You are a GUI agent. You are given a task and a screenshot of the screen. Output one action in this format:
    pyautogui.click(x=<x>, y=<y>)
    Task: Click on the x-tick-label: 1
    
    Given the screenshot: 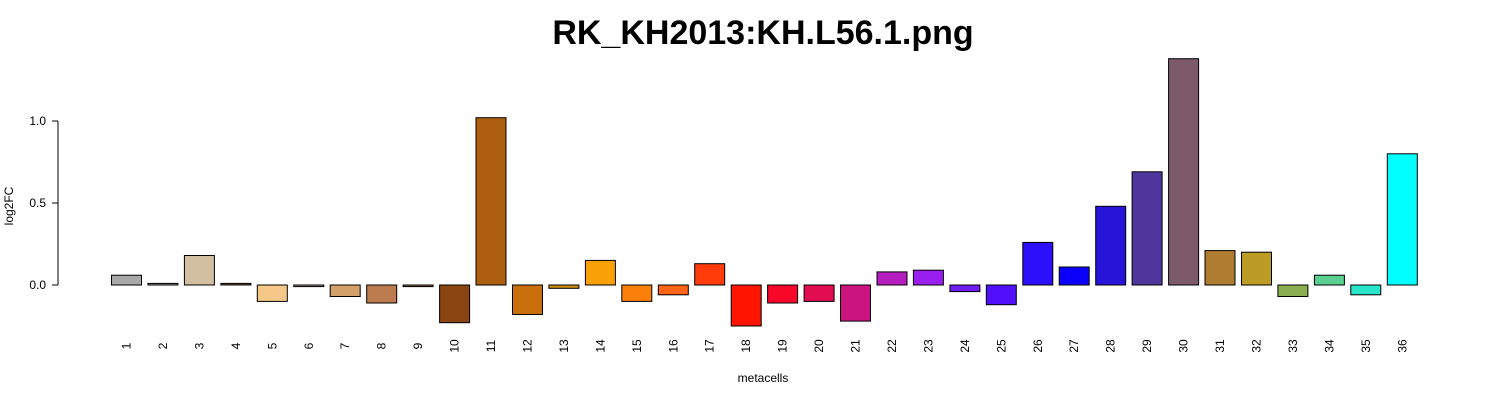 What is the action you would take?
    pyautogui.click(x=127, y=345)
    